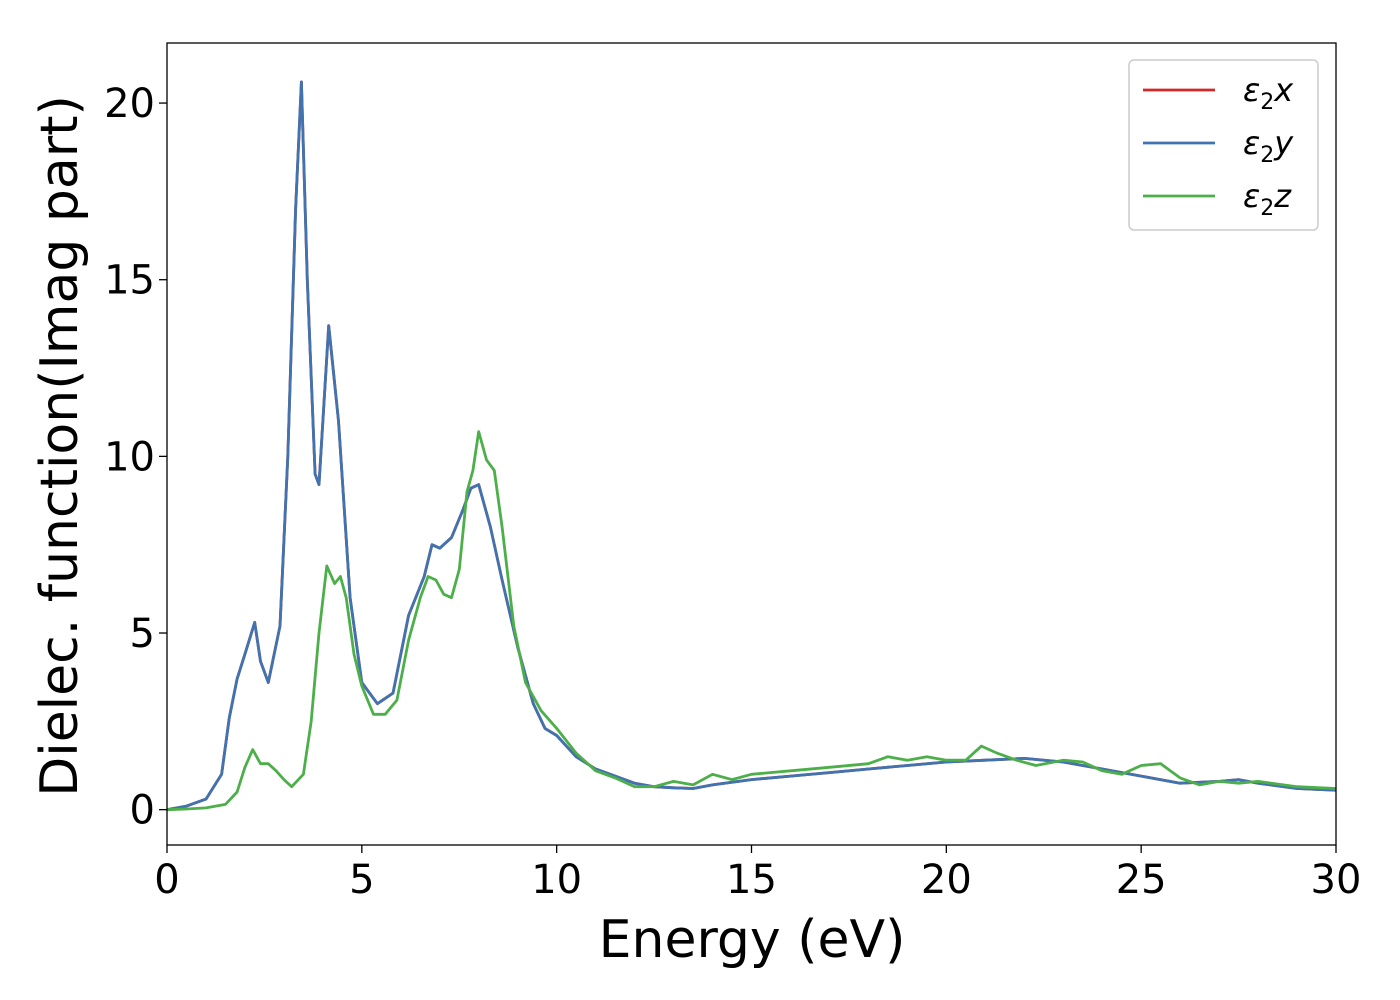 This screenshot has height=1000, width=1400. What do you see at coordinates (1268, 93) in the screenshot?
I see `legend-label-x: ε2x` at bounding box center [1268, 93].